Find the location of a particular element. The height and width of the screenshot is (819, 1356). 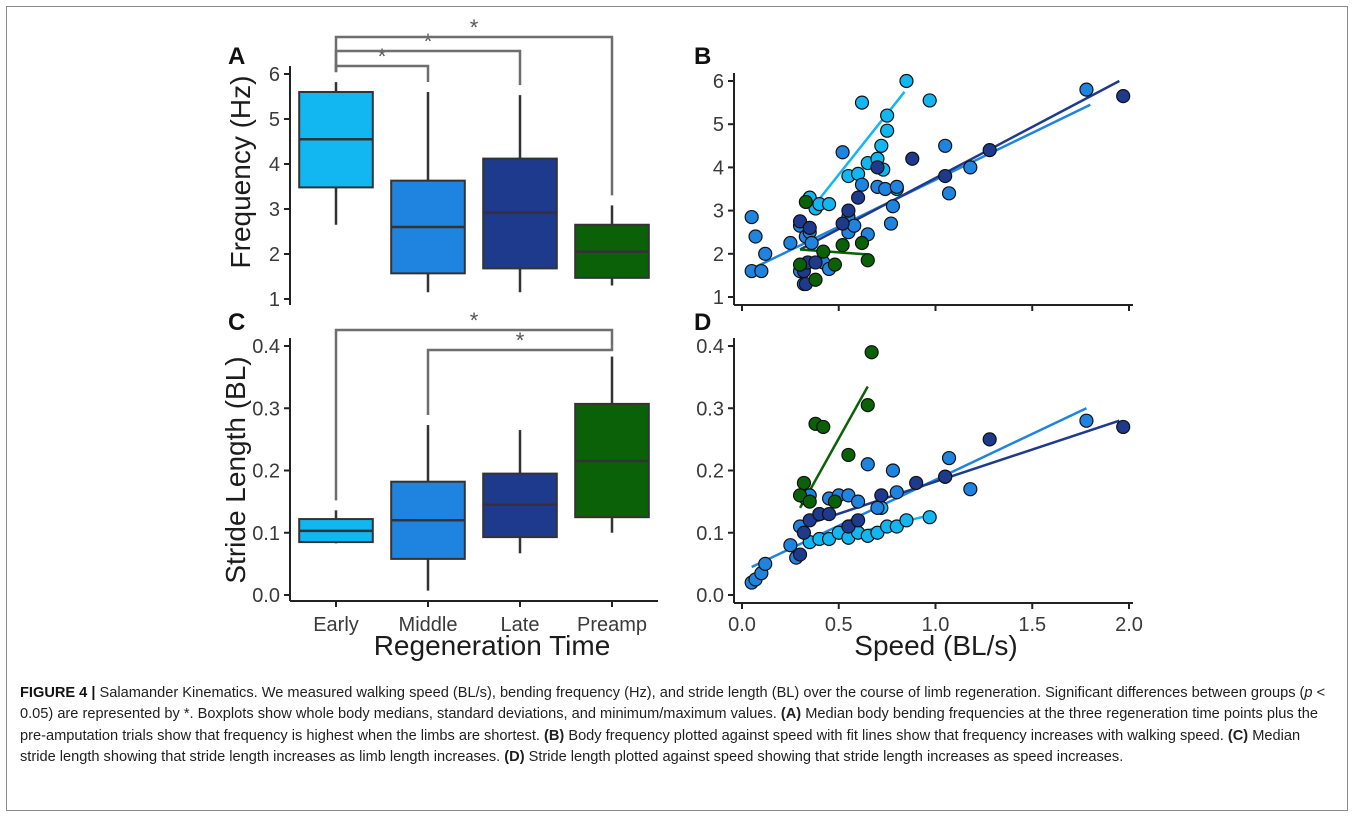

y-tick-label: 5 is located at coordinates (718, 125).